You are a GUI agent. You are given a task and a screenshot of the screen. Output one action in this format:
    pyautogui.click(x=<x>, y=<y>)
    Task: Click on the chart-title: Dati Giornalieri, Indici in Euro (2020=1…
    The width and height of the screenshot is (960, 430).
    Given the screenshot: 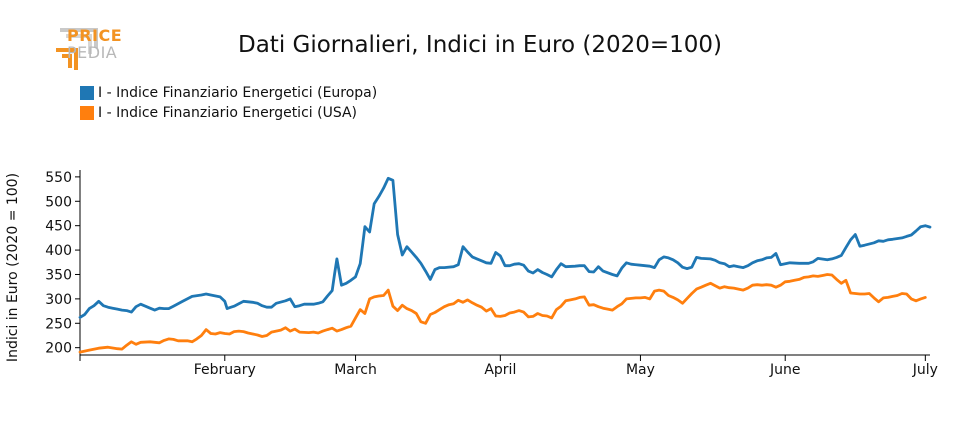 What is the action you would take?
    pyautogui.click(x=480, y=45)
    